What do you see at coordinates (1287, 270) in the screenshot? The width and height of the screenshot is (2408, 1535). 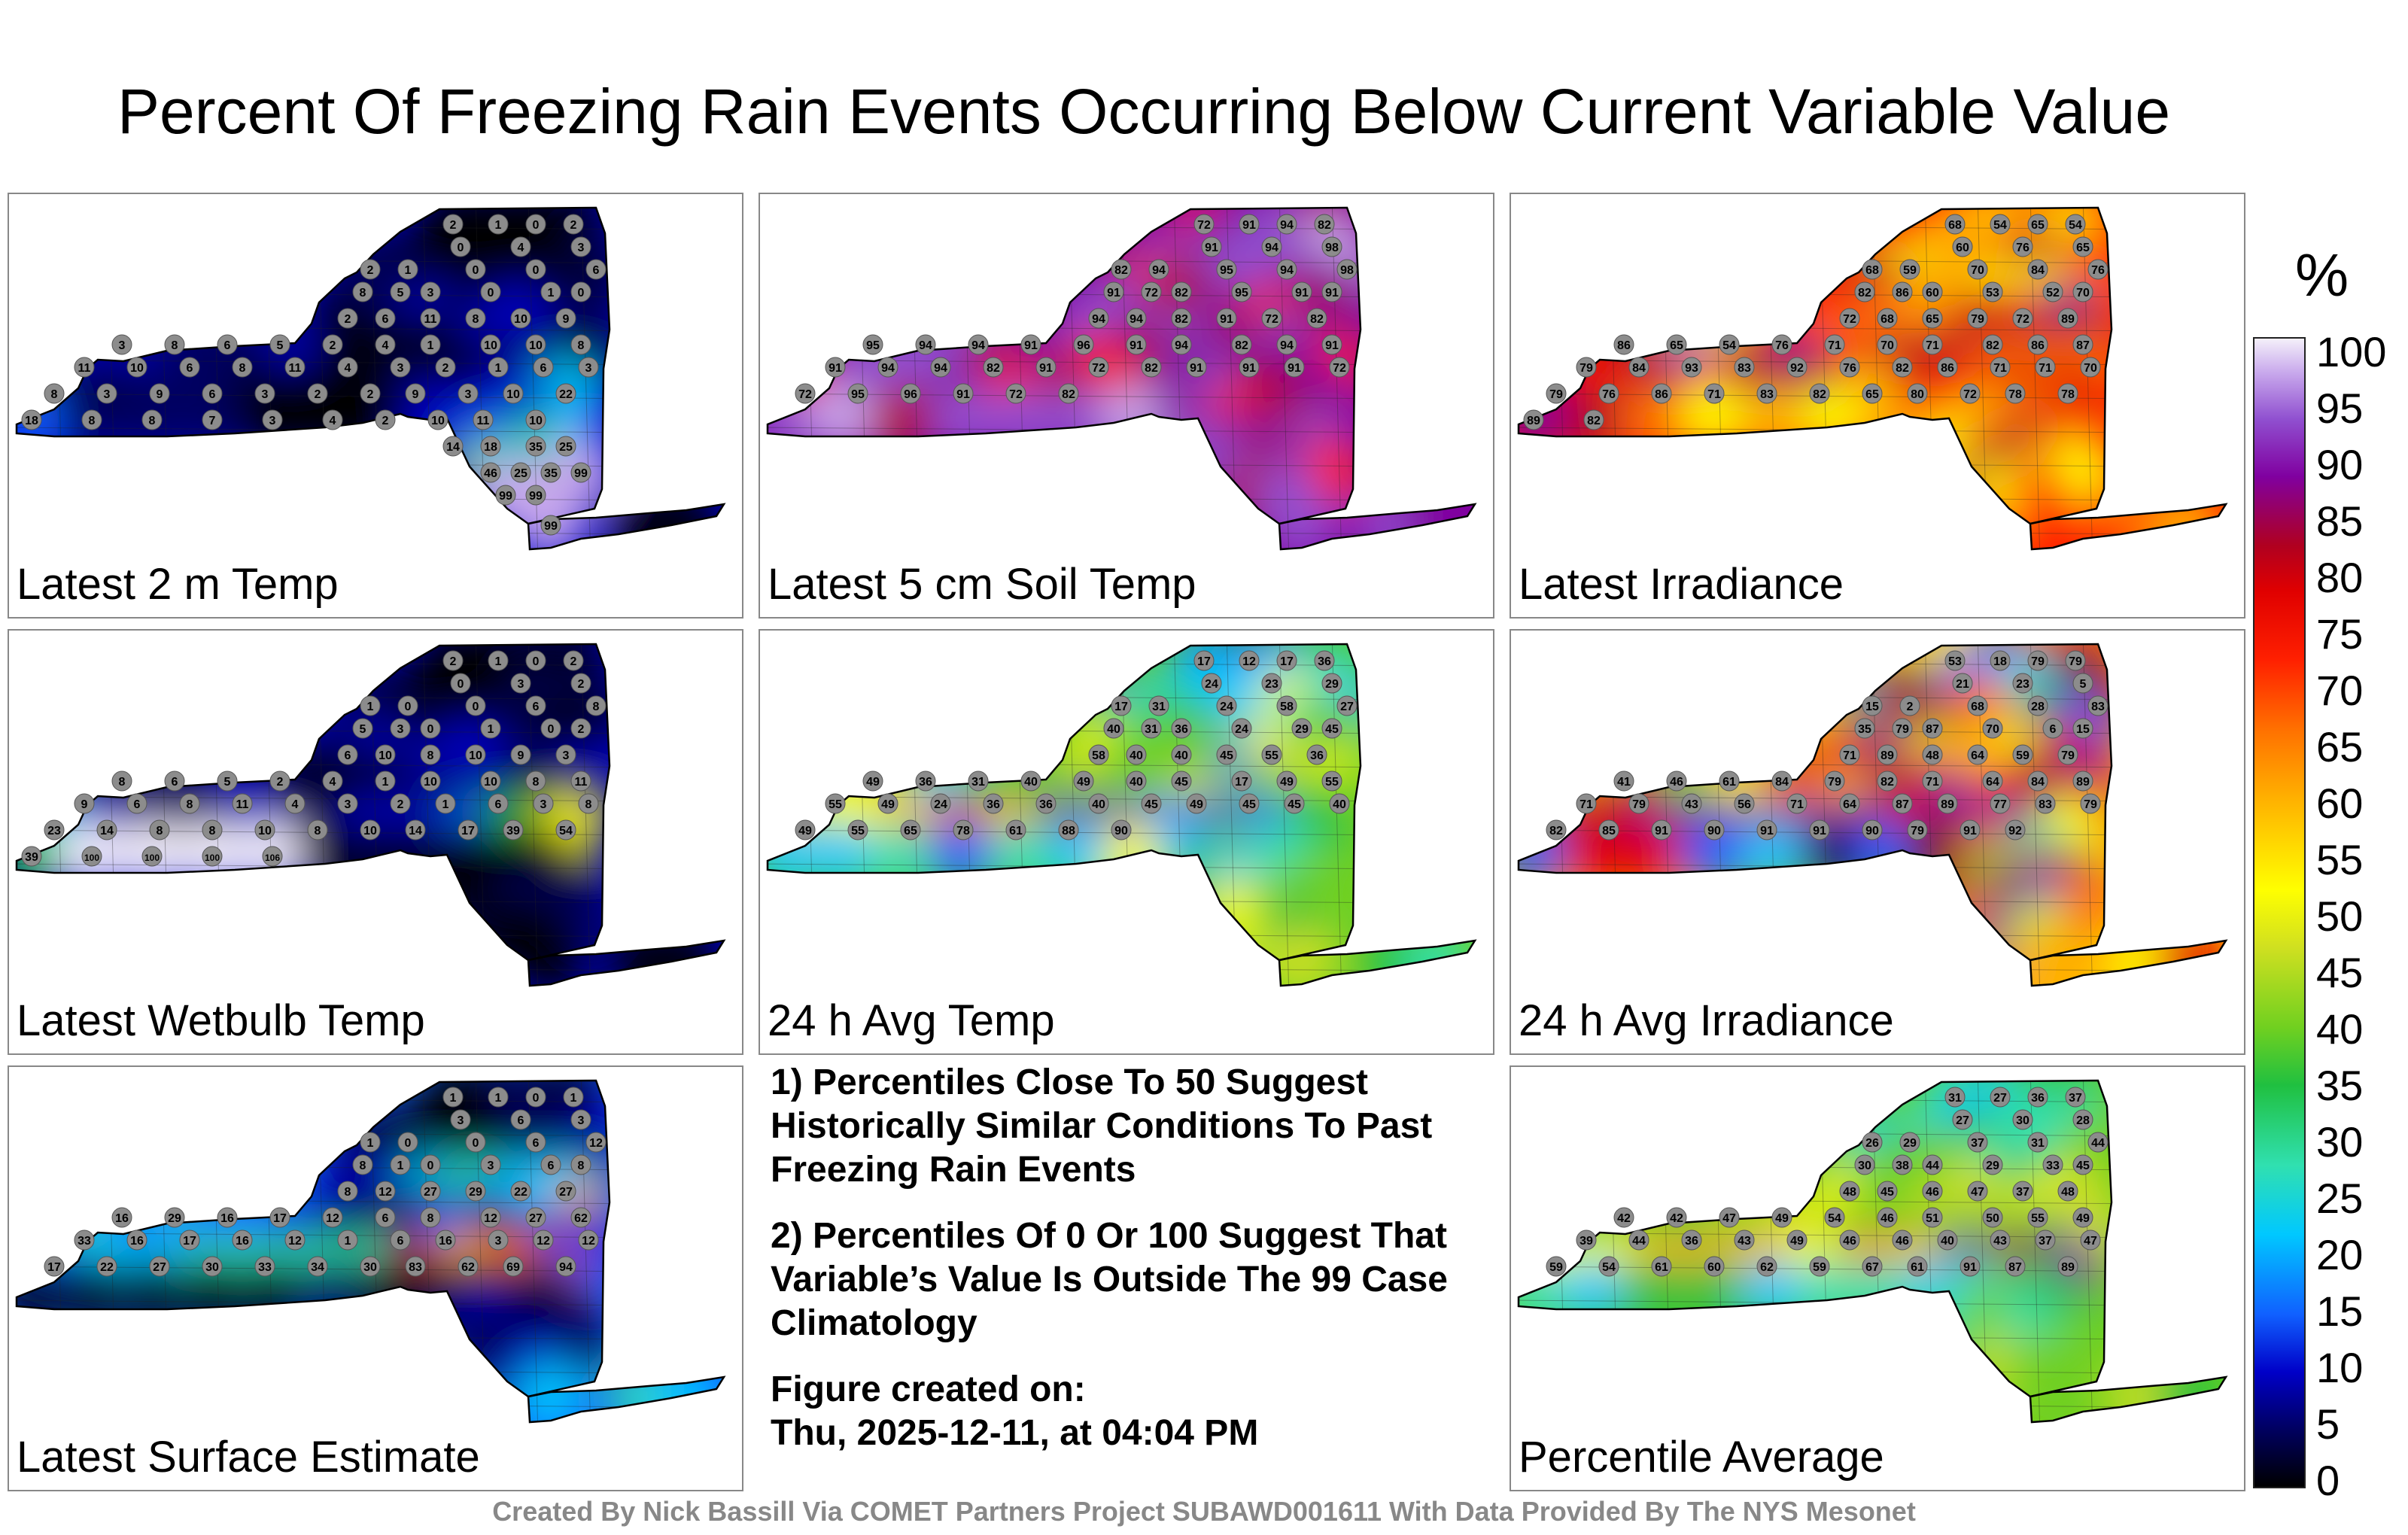 I see `station-value: 94` at bounding box center [1287, 270].